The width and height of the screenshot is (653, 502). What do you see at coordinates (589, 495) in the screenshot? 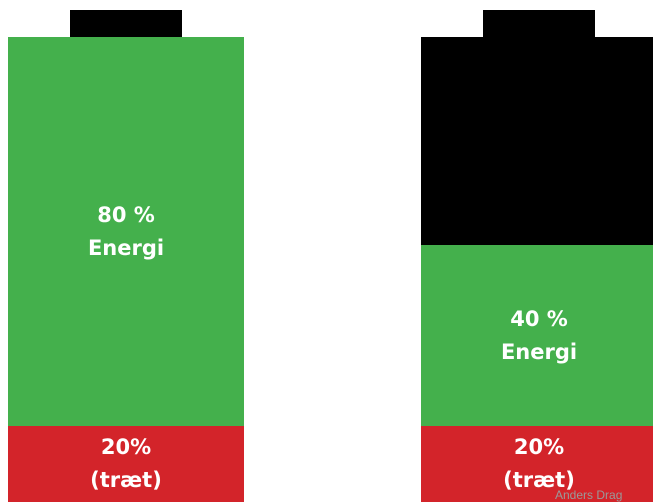
I see `watermark-text: Anders Drag` at bounding box center [589, 495].